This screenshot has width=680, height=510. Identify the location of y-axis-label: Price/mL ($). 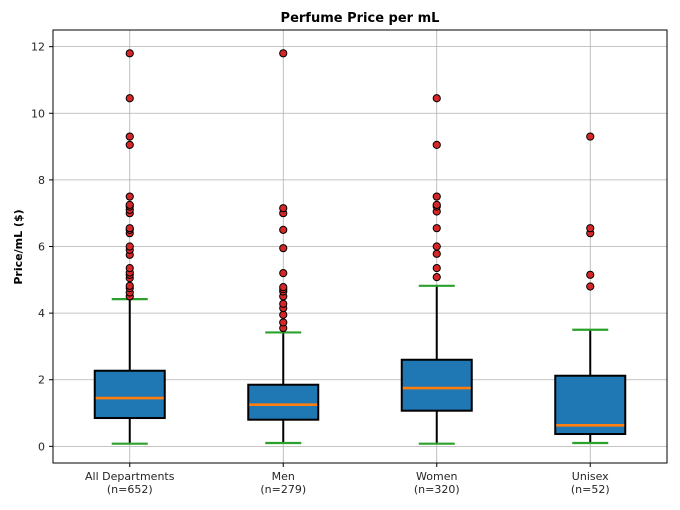
(18, 246).